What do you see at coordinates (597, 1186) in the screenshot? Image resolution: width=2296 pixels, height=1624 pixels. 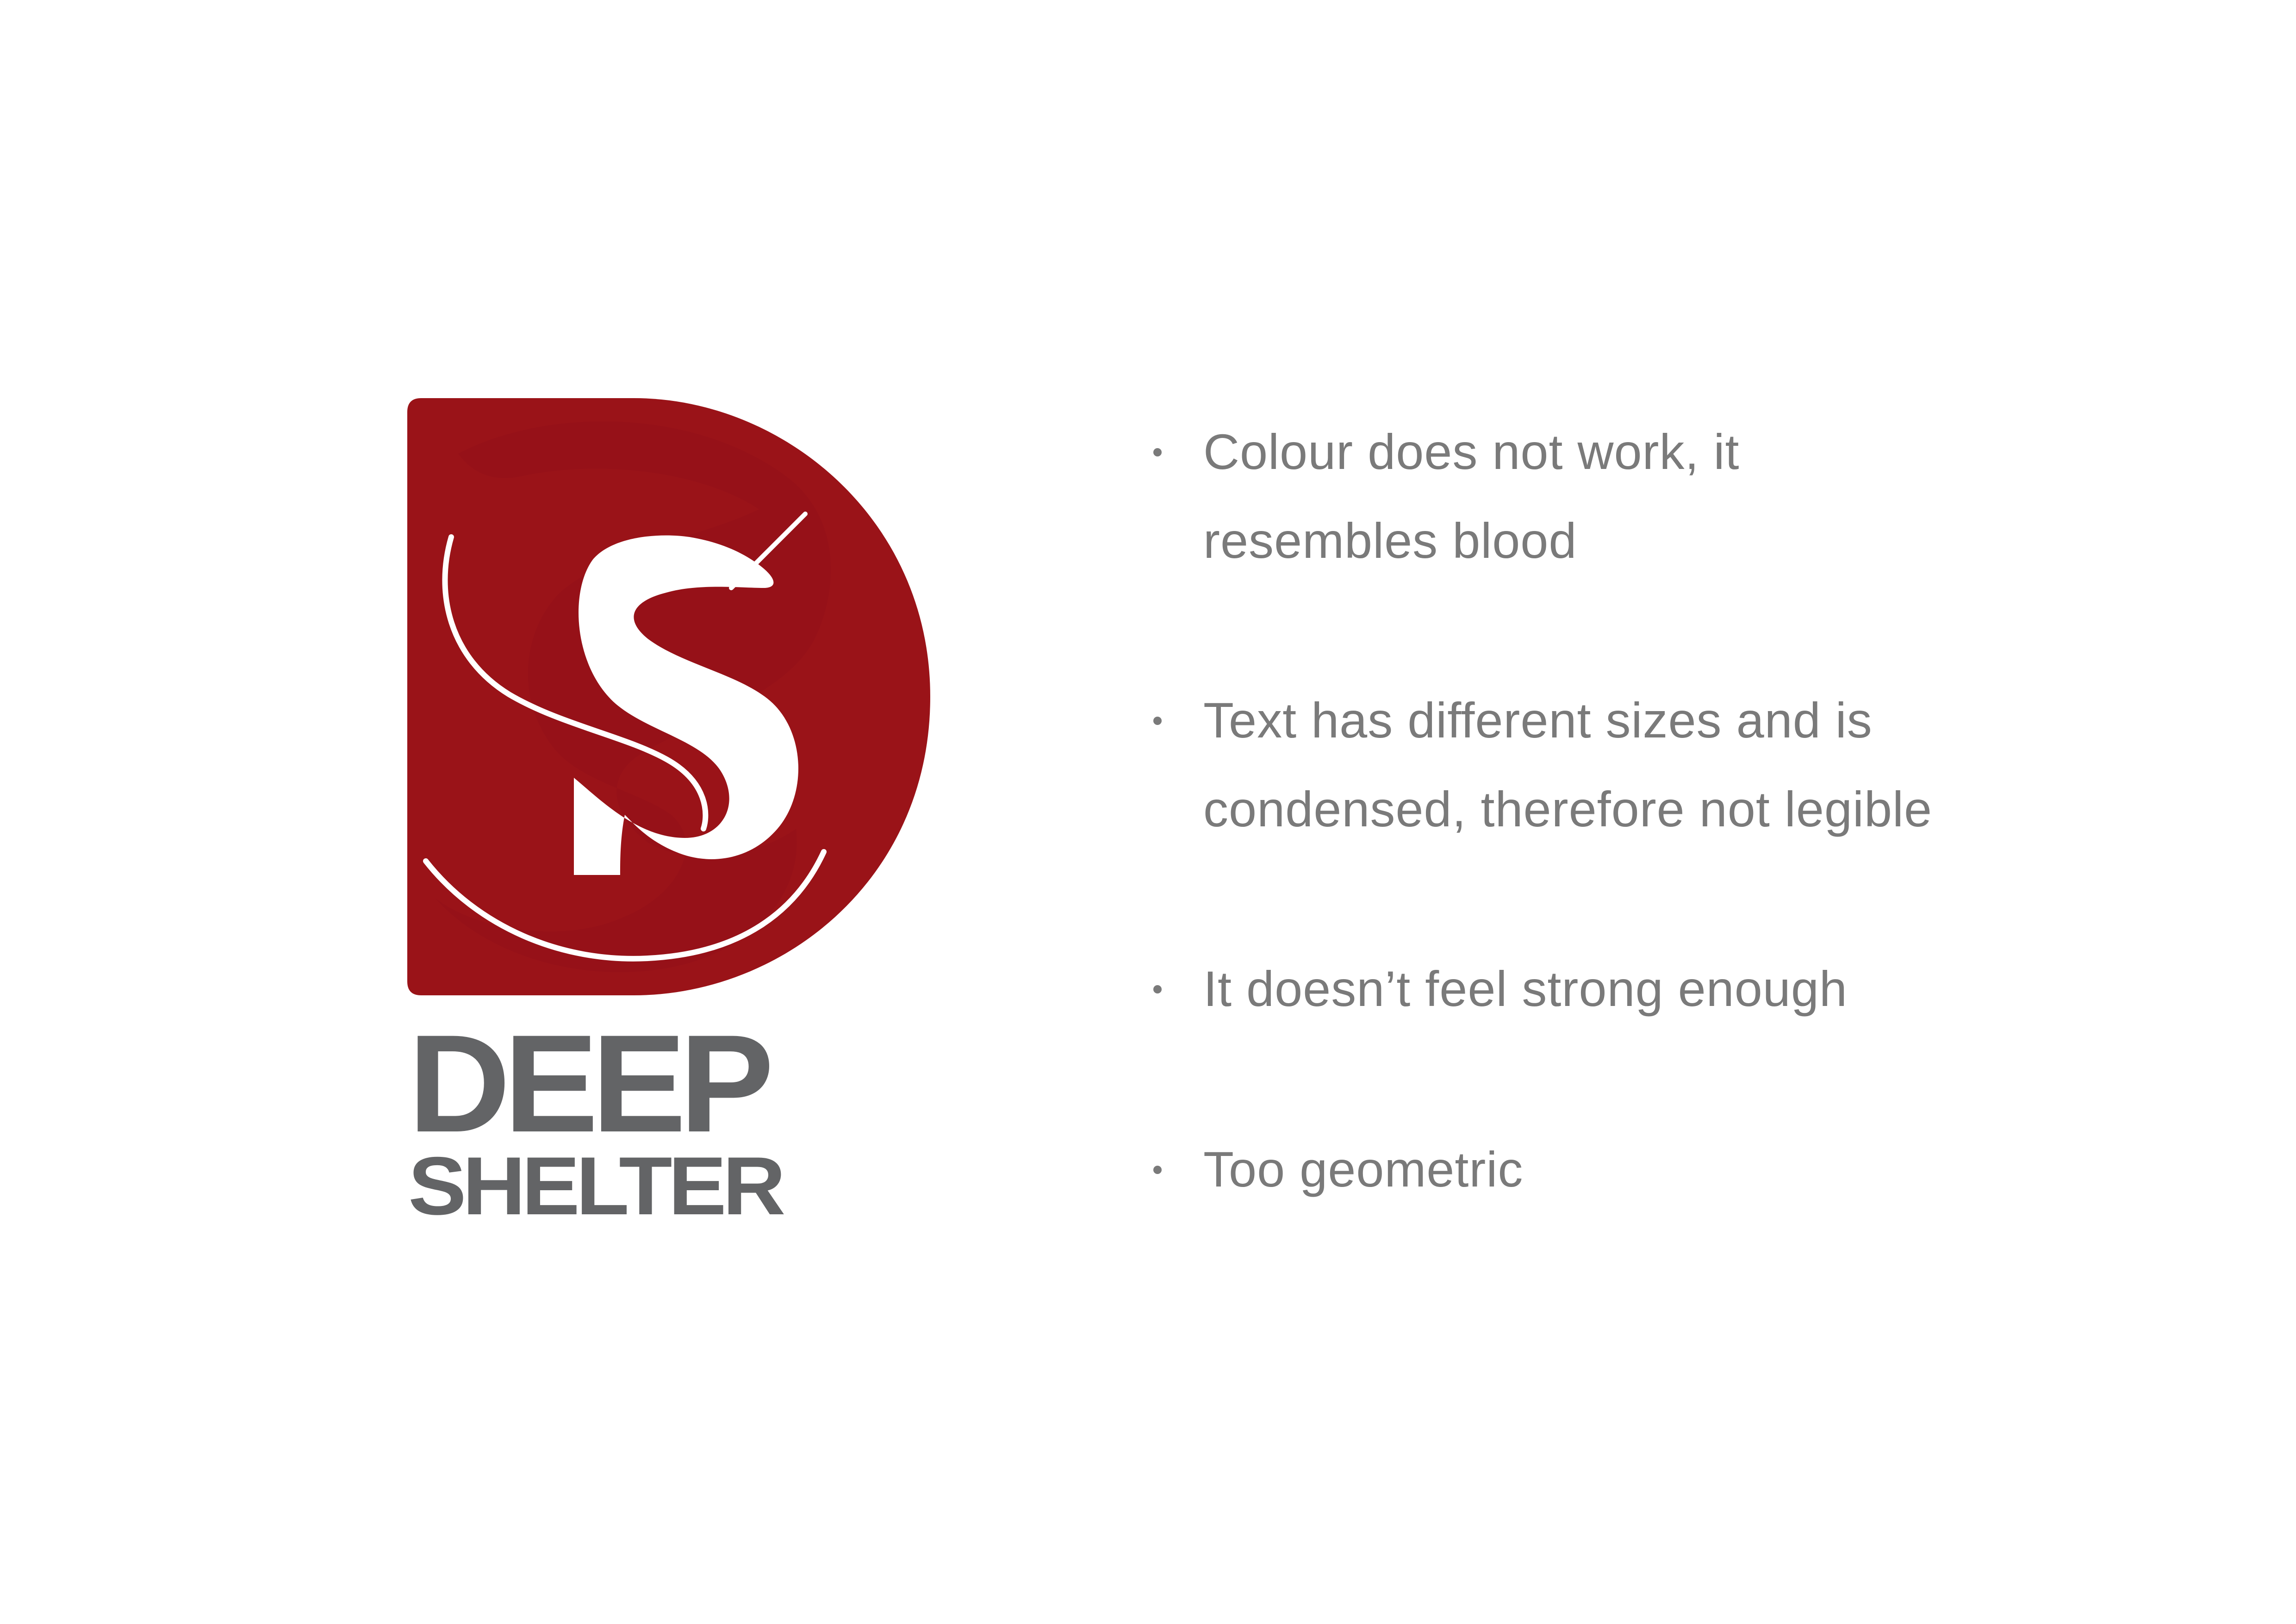 I see `logo-wordmark-line2: SHELTER` at bounding box center [597, 1186].